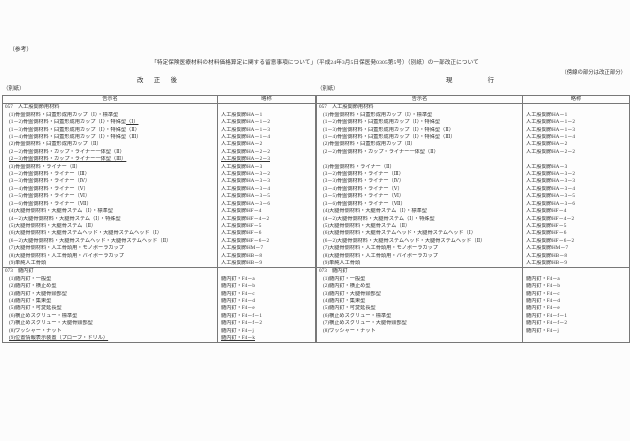 The width and height of the screenshot is (630, 441). Describe the element at coordinates (110, 309) in the screenshot. I see `item-name: (5)髄内釘・可変延長型` at that location.